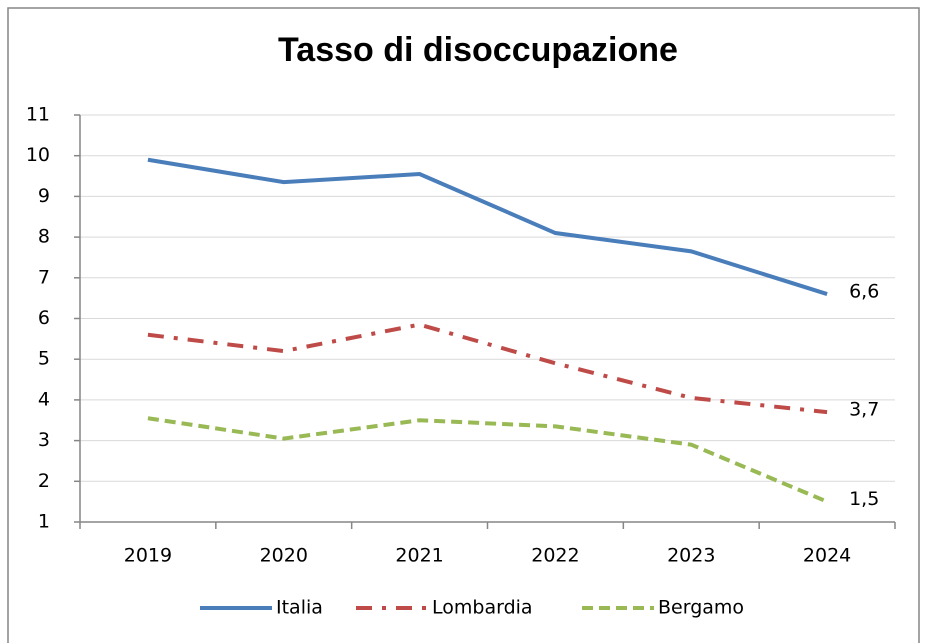 The height and width of the screenshot is (643, 928). What do you see at coordinates (44, 277) in the screenshot?
I see `y-tick-label: 7` at bounding box center [44, 277].